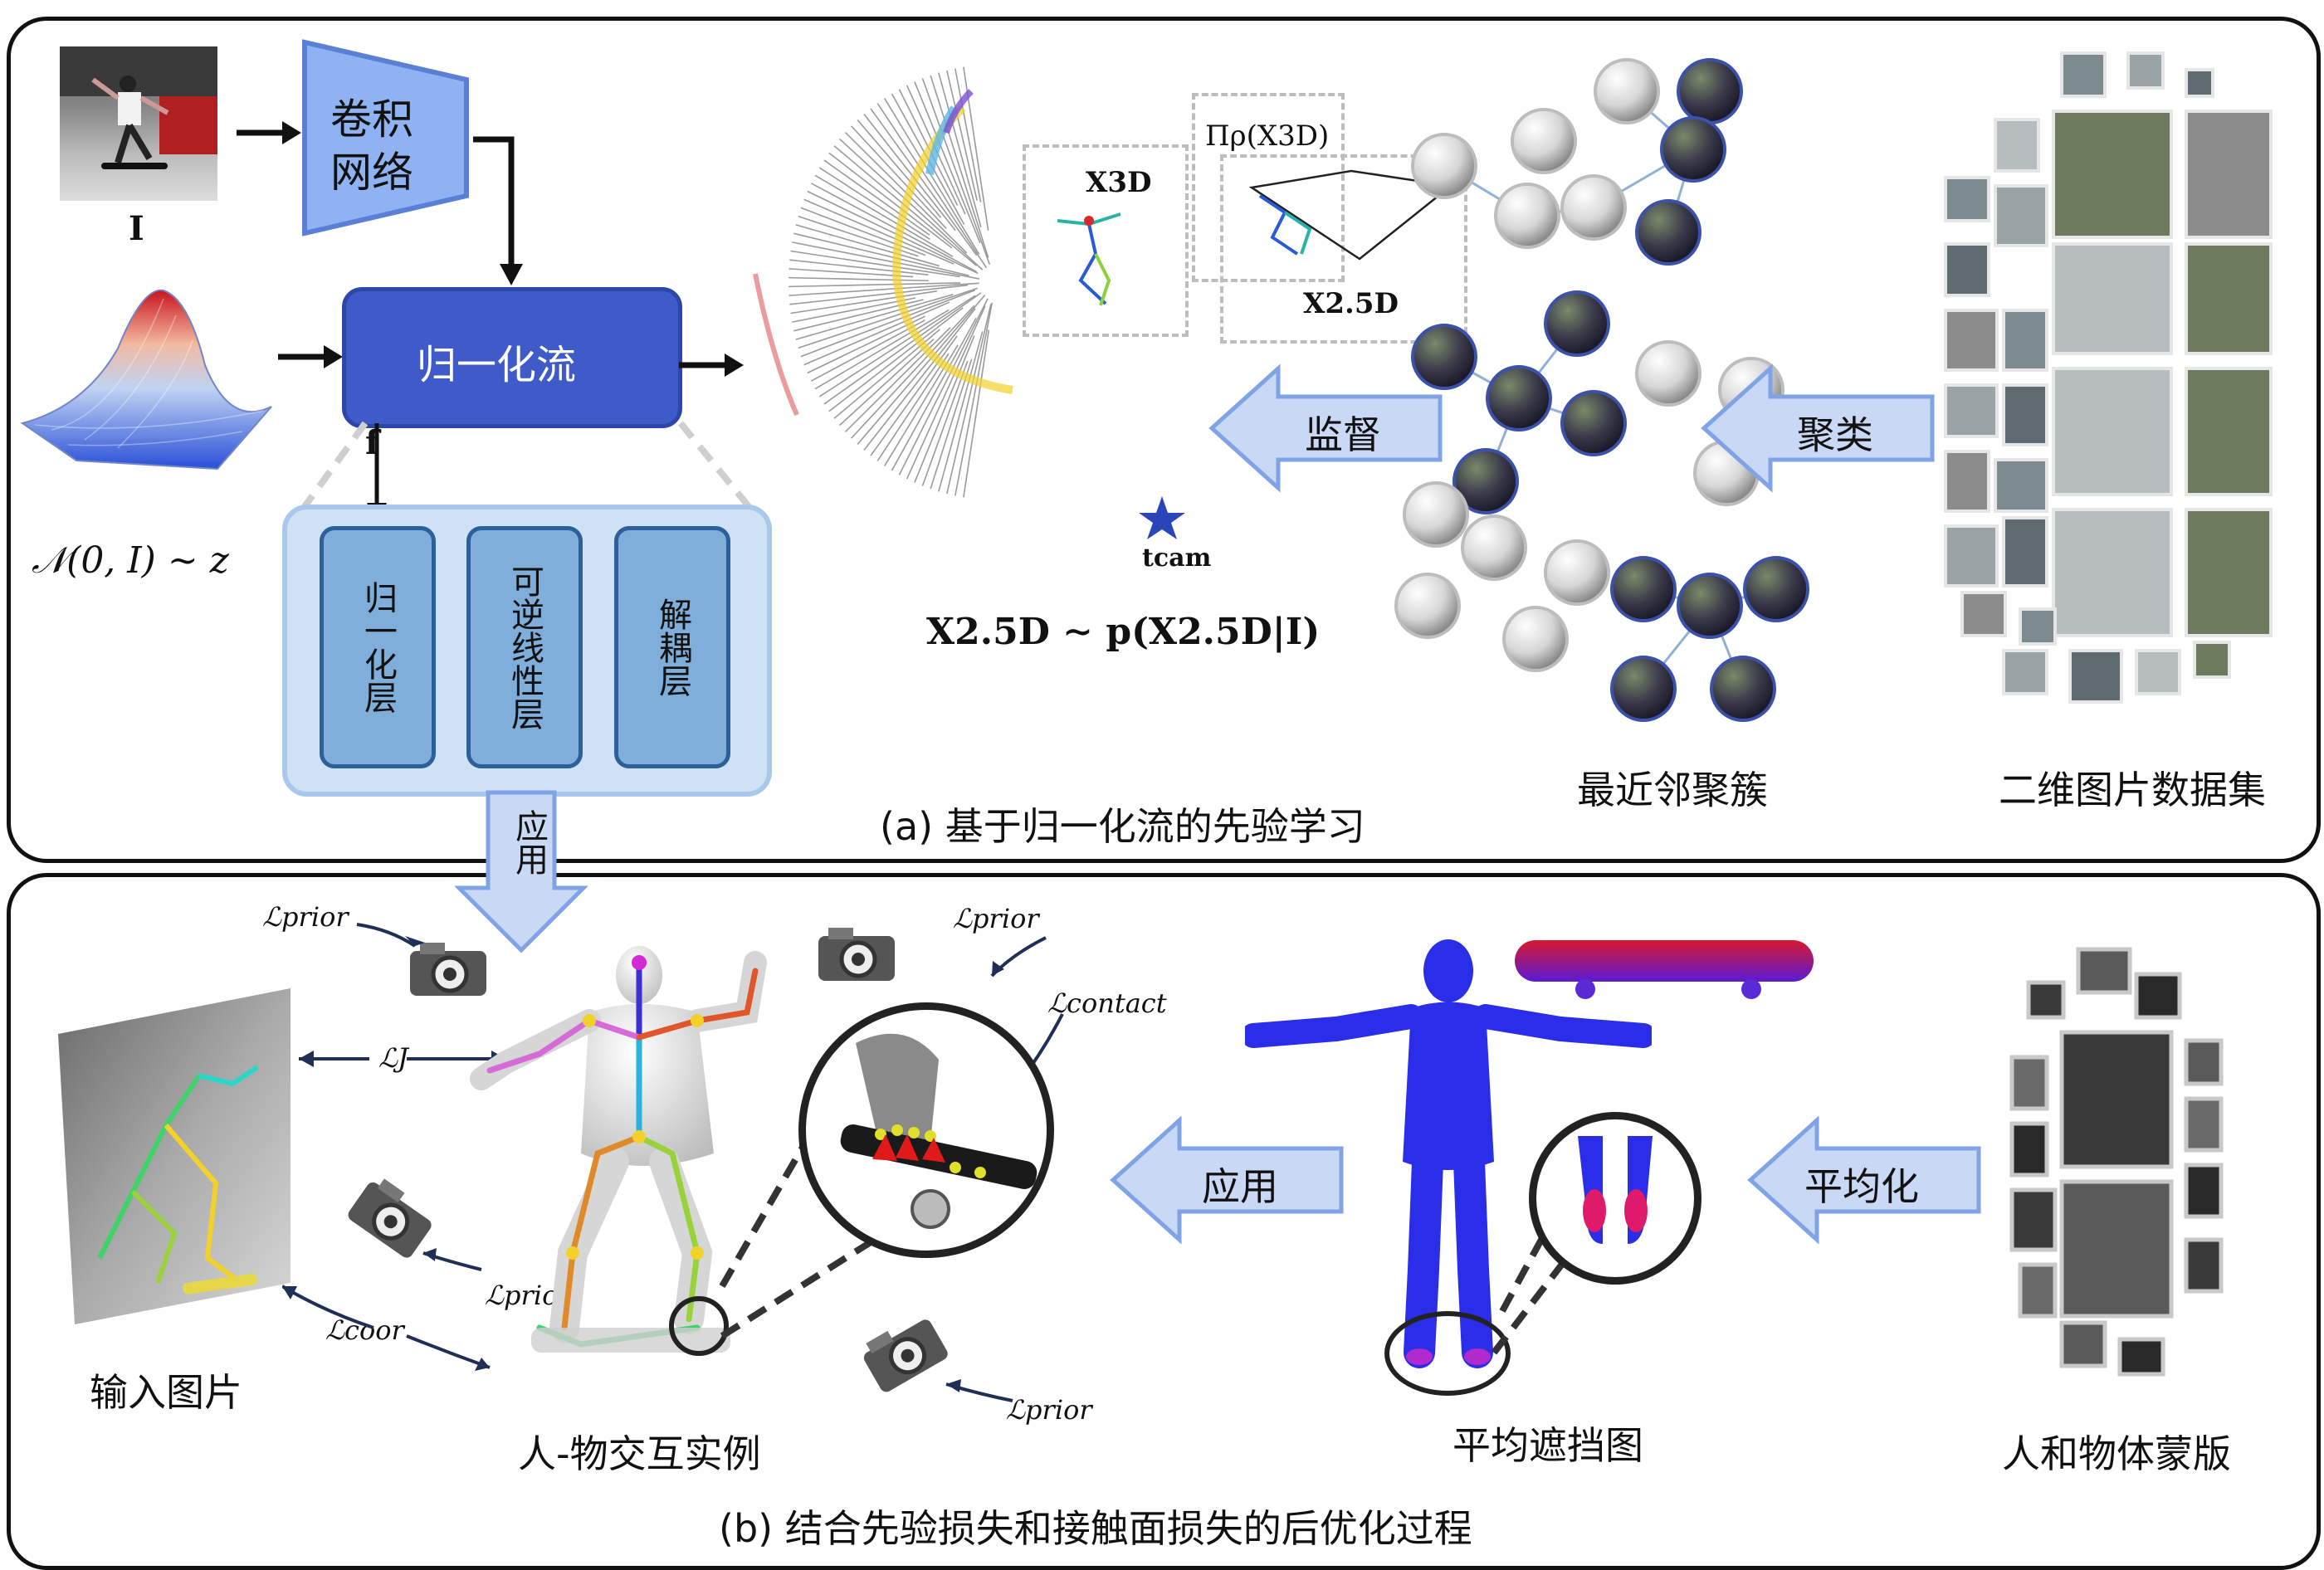 The width and height of the screenshot is (2324, 1570). I want to click on camera-star, so click(1162, 517).